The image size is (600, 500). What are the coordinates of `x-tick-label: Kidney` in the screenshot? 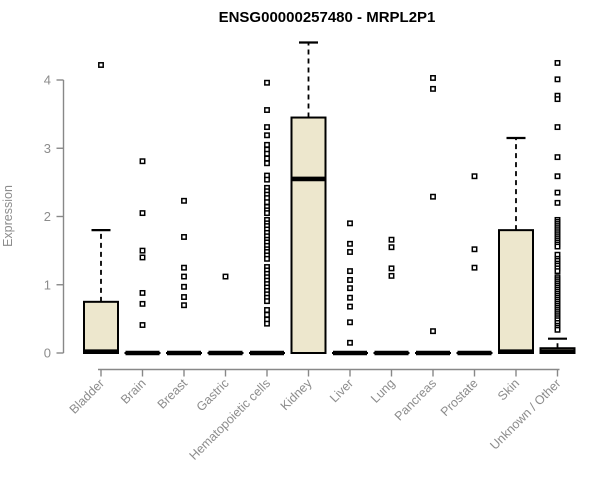 It's located at (296, 394).